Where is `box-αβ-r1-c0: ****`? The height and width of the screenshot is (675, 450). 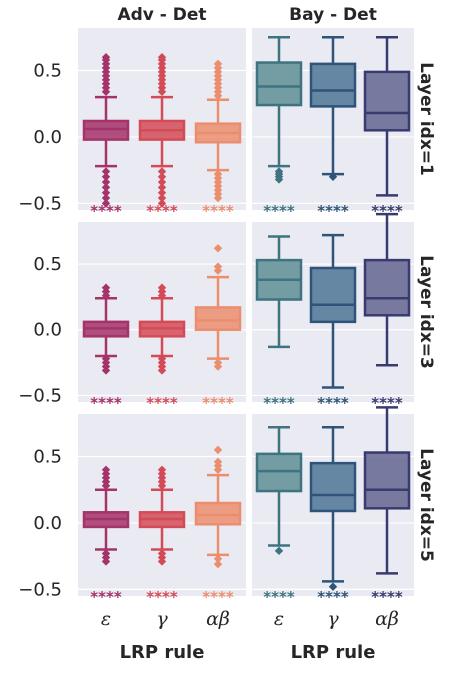 box-αβ-r1-c0: **** is located at coordinates (218, 328).